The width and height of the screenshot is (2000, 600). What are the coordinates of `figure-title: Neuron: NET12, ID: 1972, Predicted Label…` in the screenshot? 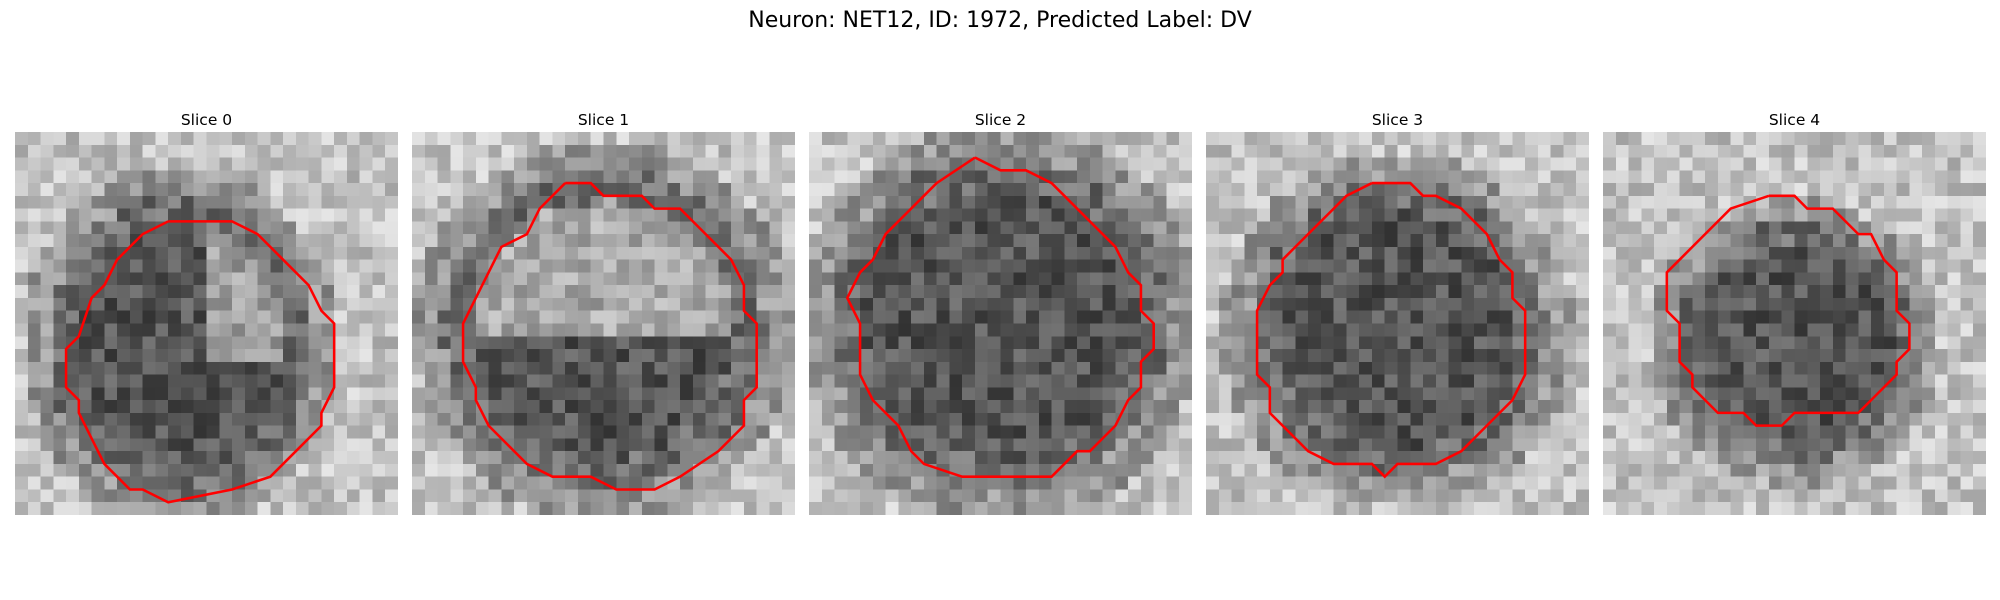 It's located at (1000, 20).